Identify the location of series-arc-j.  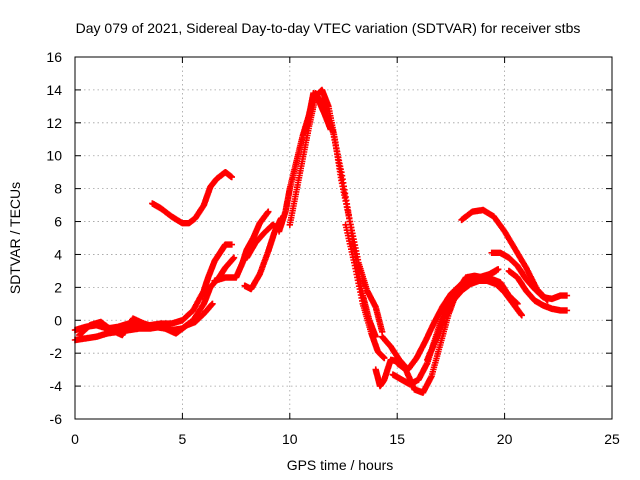
(349, 212).